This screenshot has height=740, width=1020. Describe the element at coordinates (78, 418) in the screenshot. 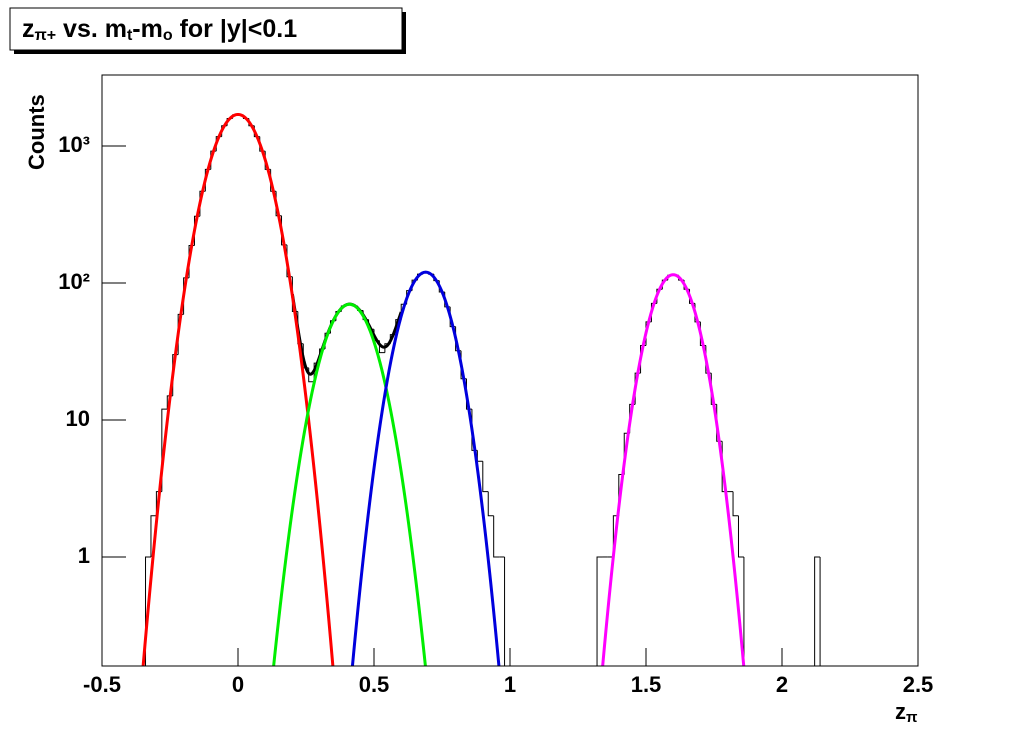

I see `y-tick-label: 10` at that location.